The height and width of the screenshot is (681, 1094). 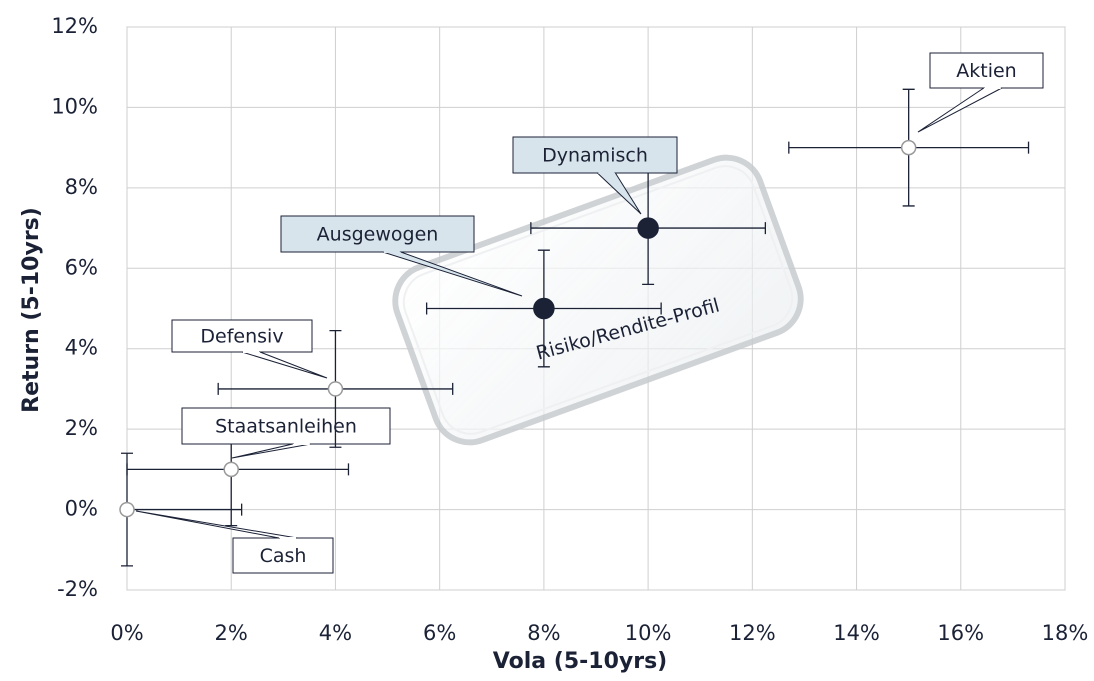 What do you see at coordinates (1065, 633) in the screenshot?
I see `x-tick-label: 18%` at bounding box center [1065, 633].